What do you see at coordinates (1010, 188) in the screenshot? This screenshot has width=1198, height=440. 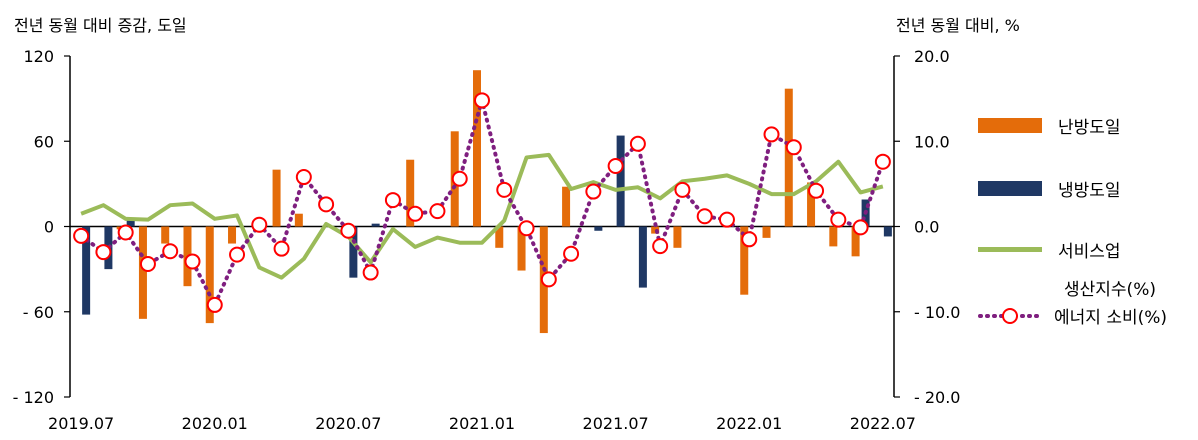 I see `legend-swatch-cooling` at bounding box center [1010, 188].